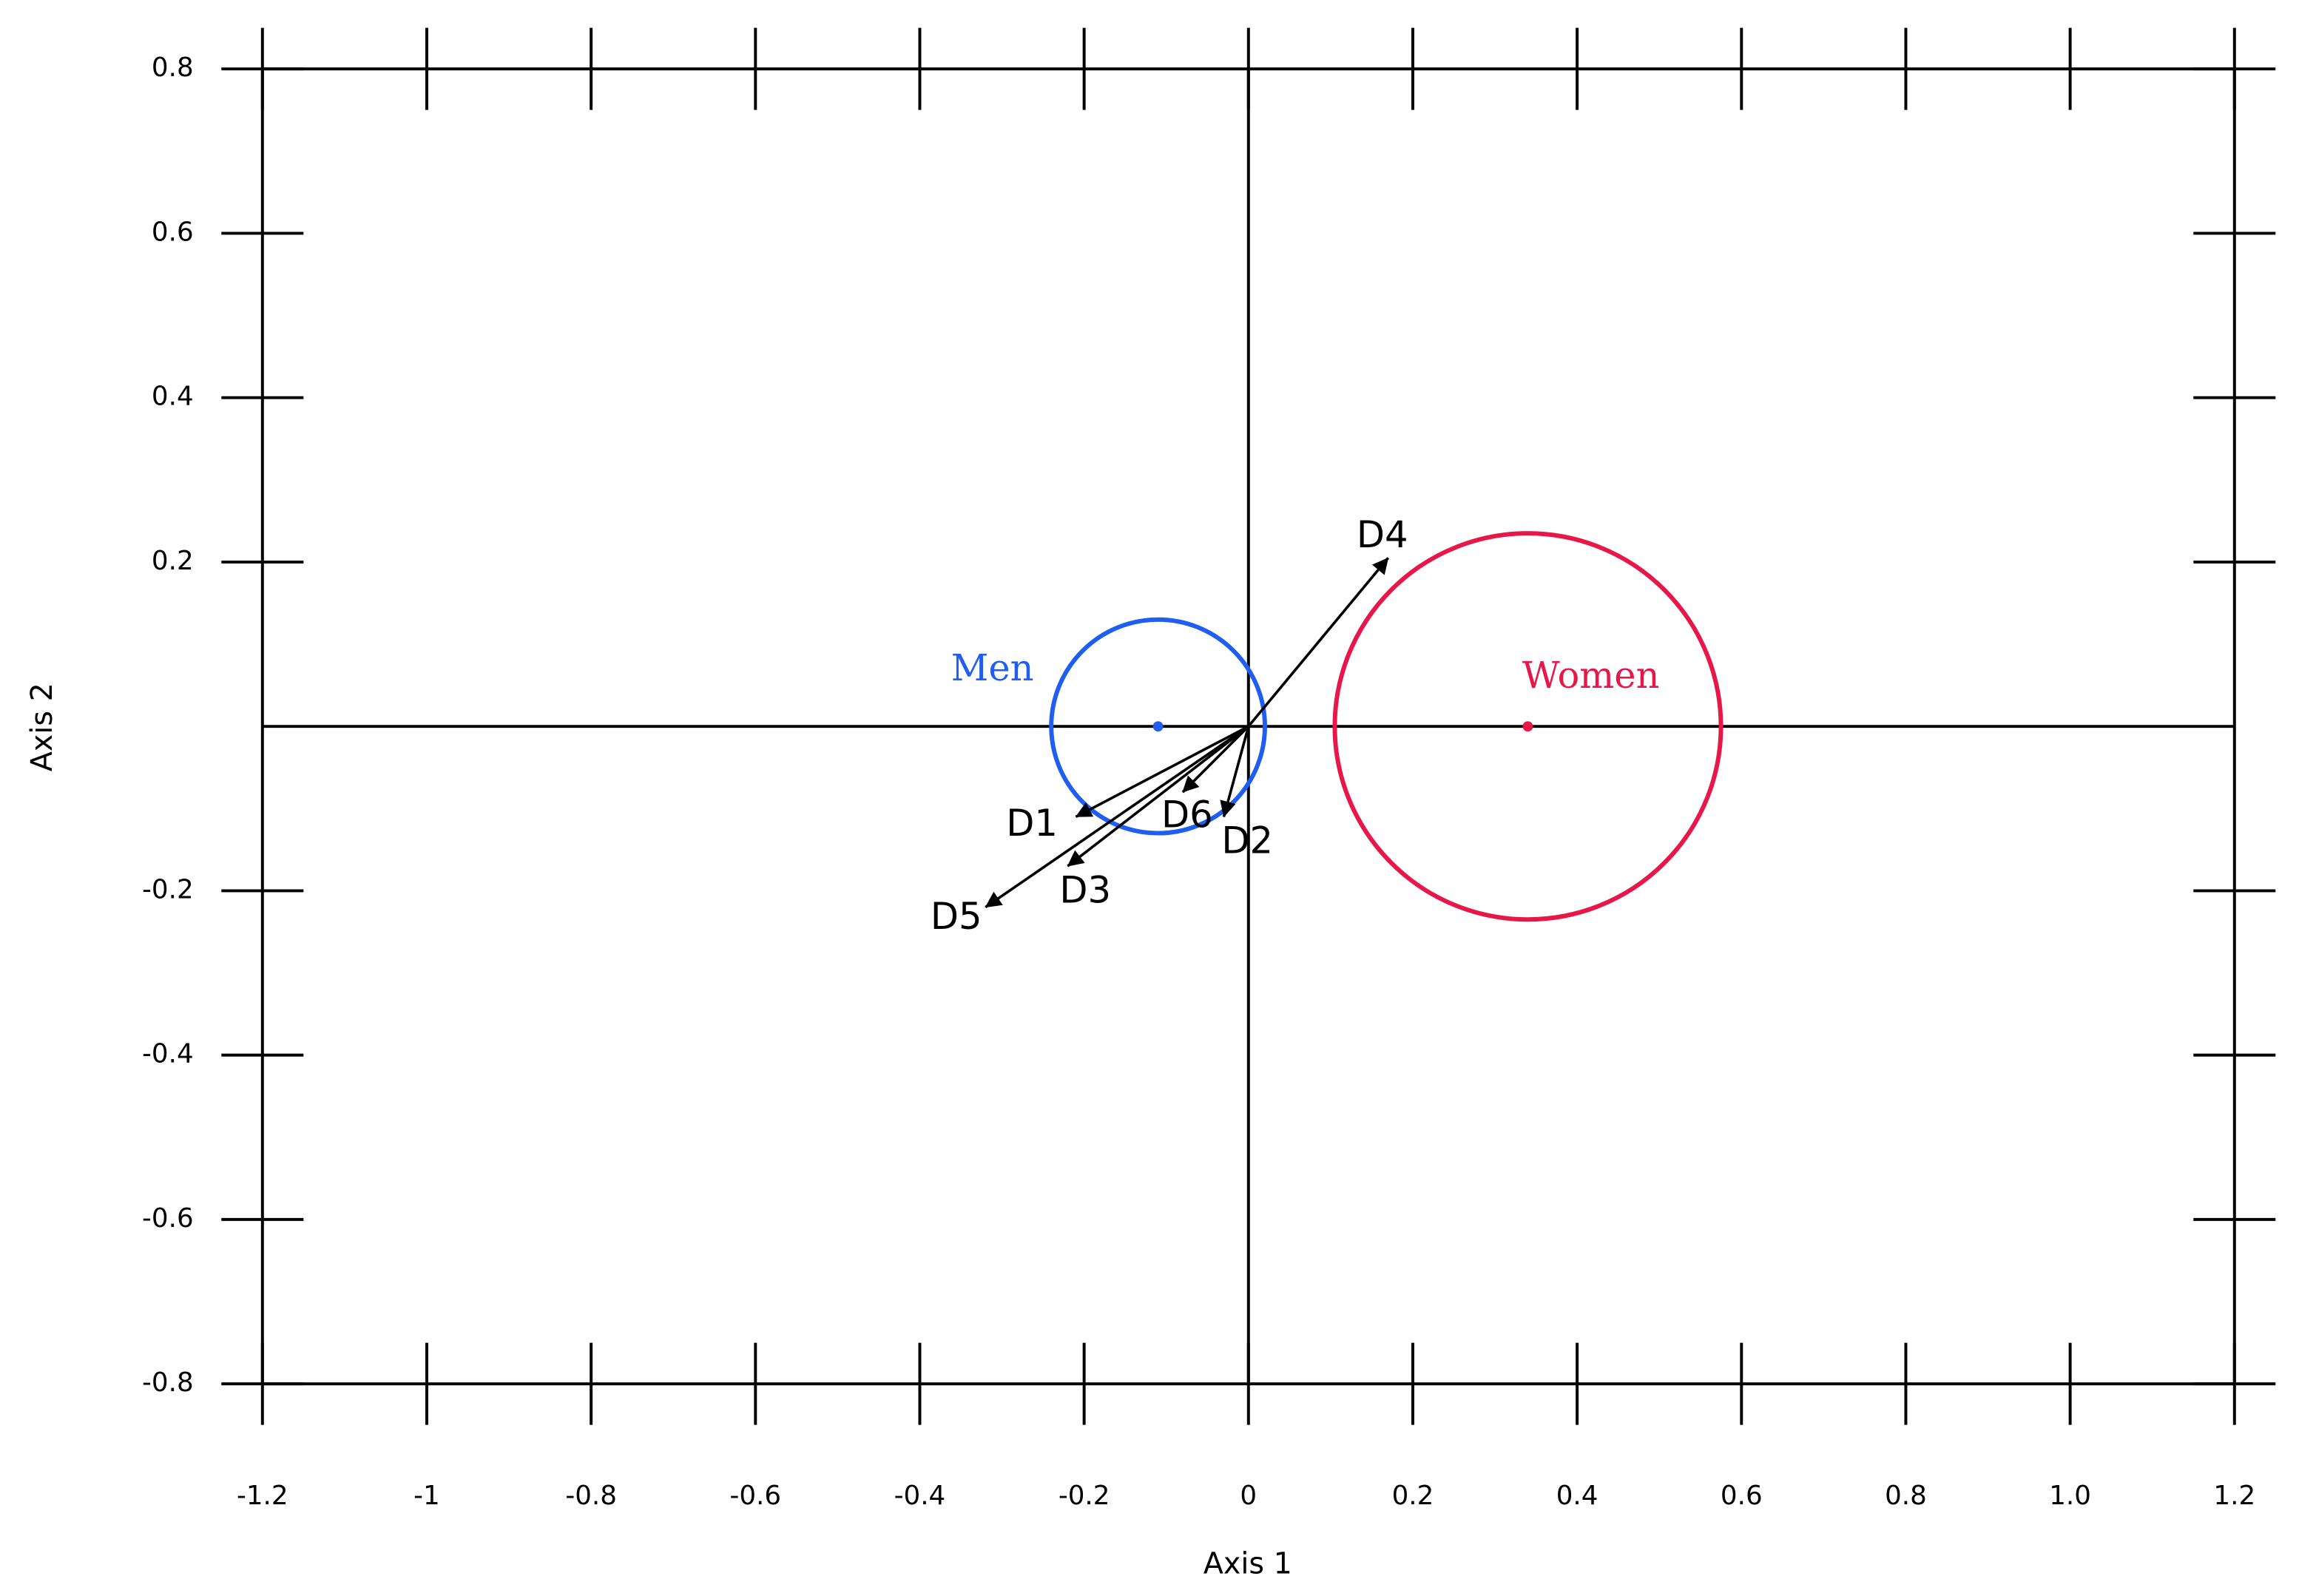 Image resolution: width=2299 pixels, height=1596 pixels. What do you see at coordinates (1742, 1496) in the screenshot?
I see `x-tick-label: 0.6` at bounding box center [1742, 1496].